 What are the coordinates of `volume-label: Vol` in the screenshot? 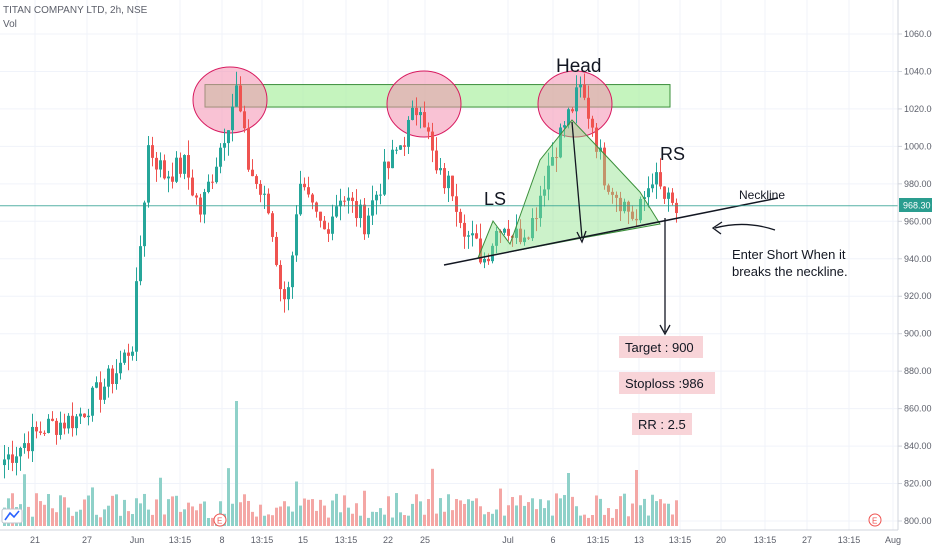 It's located at (10, 24).